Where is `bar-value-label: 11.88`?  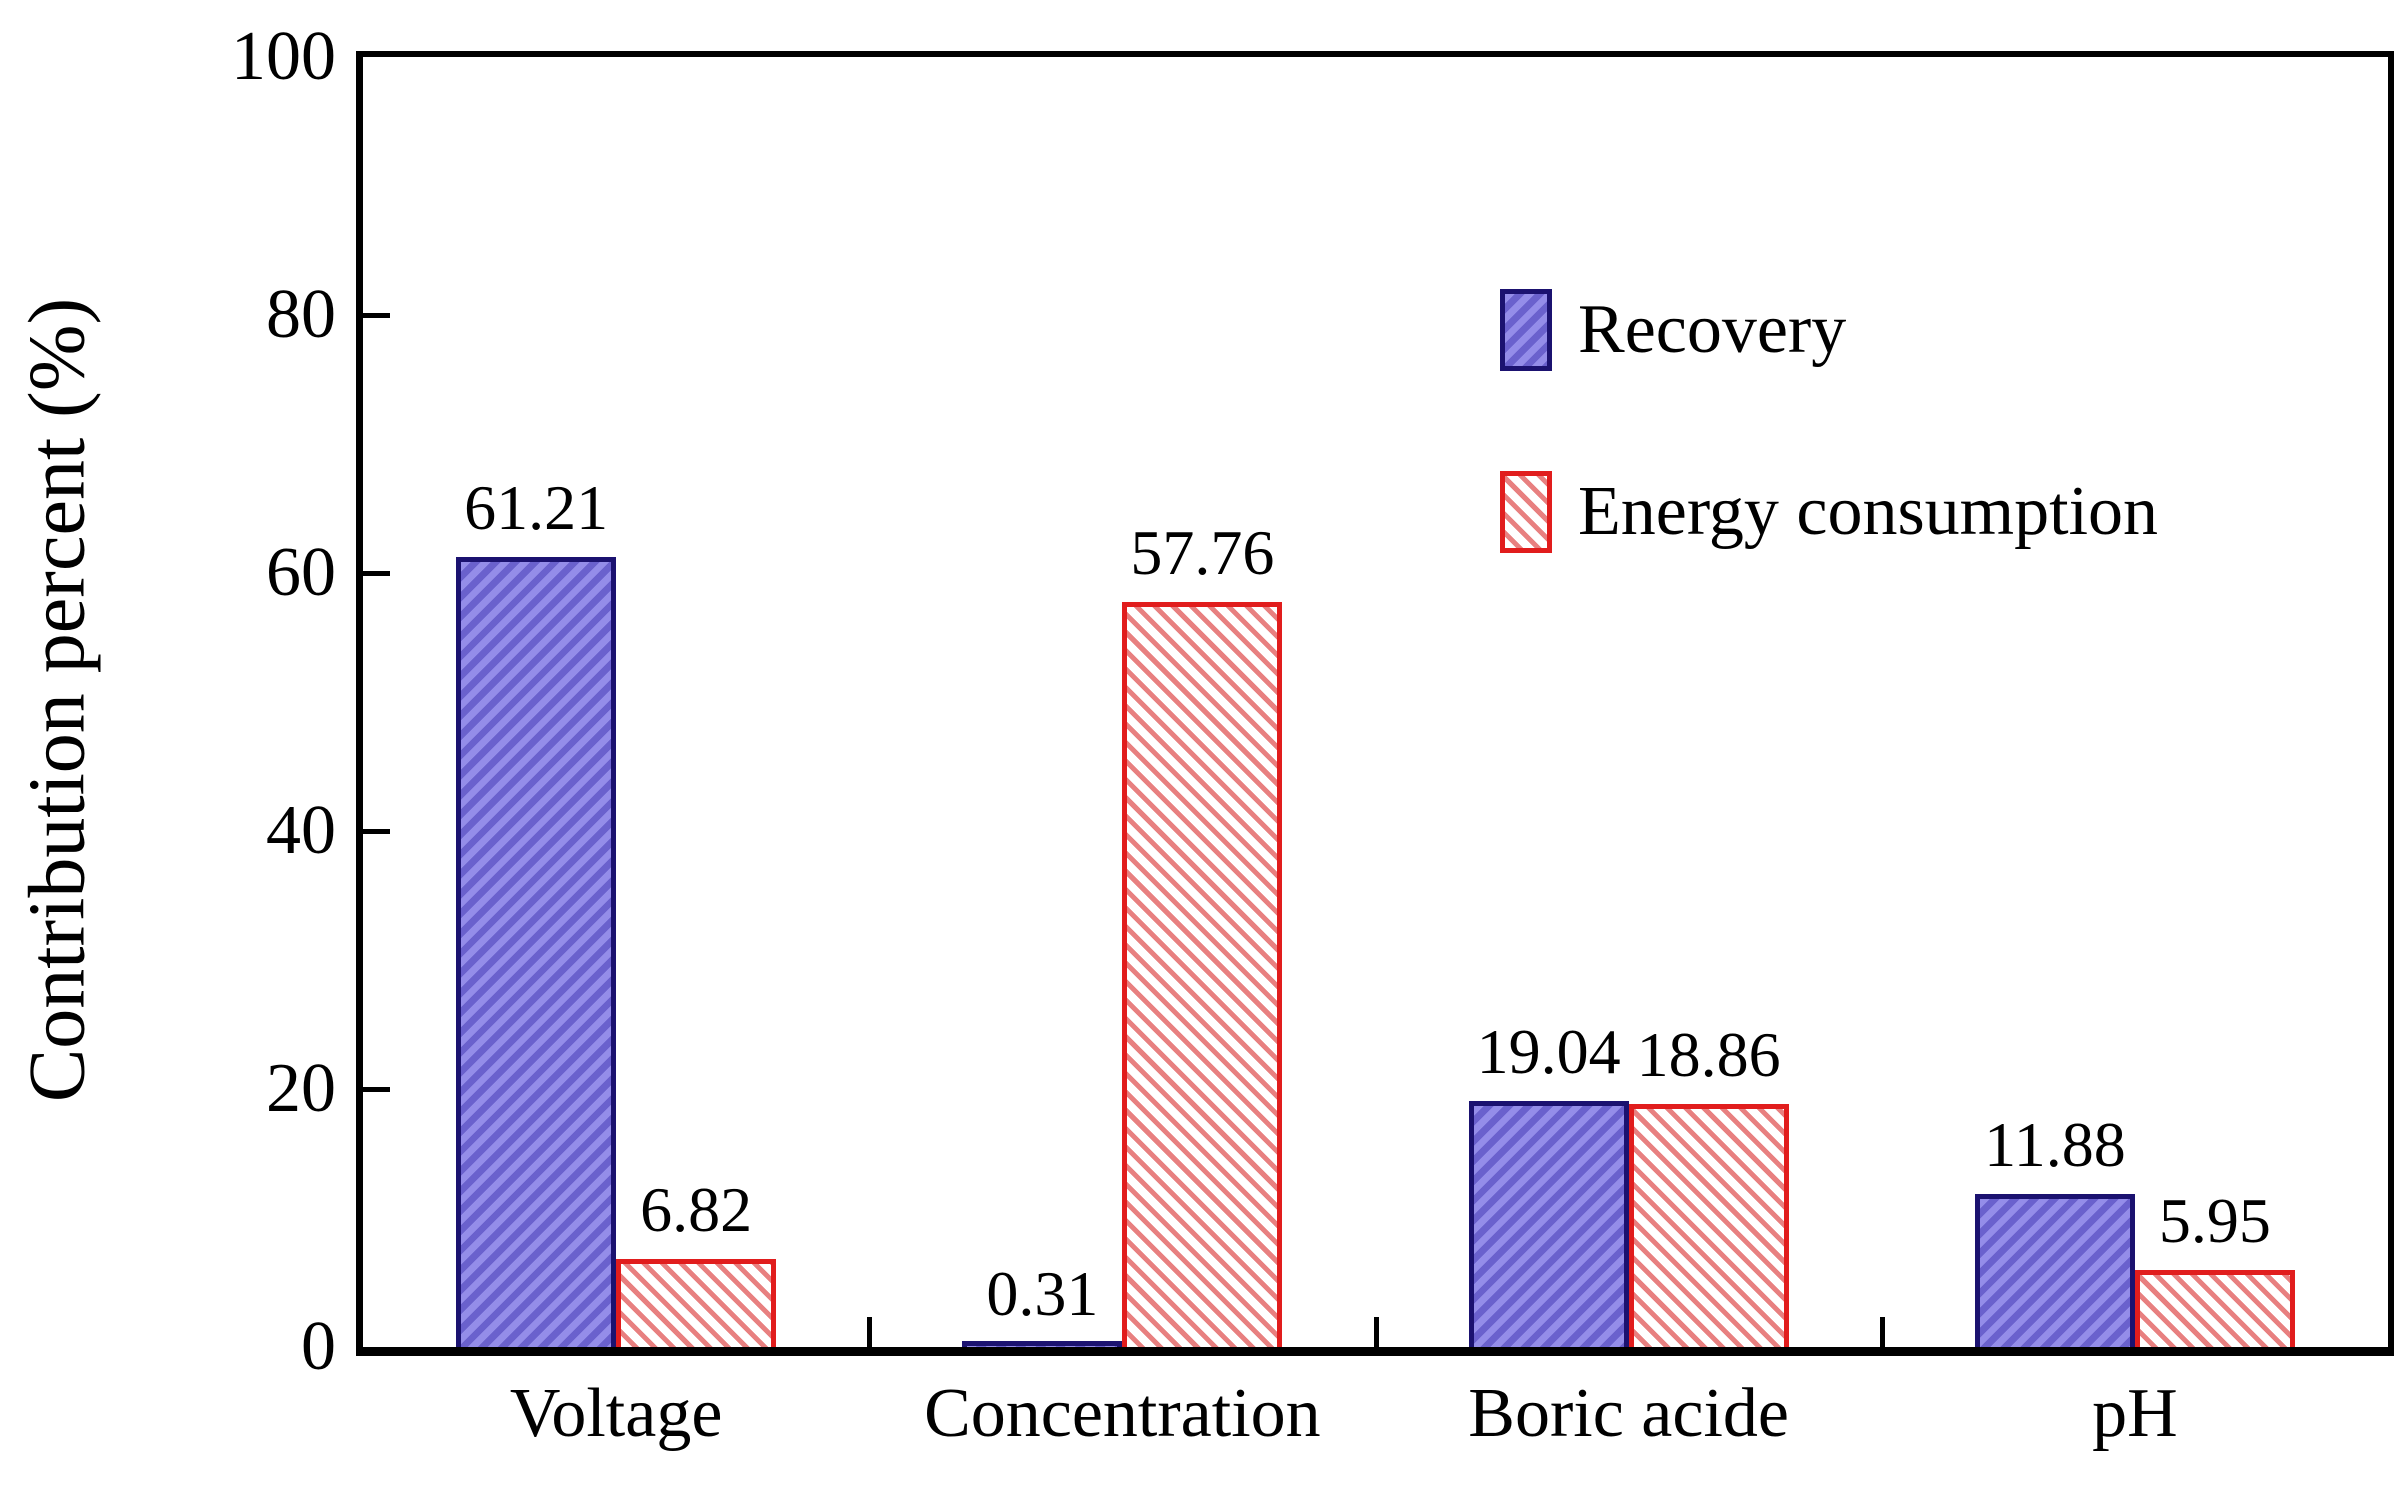 bar-value-label: 11.88 is located at coordinates (2055, 1144).